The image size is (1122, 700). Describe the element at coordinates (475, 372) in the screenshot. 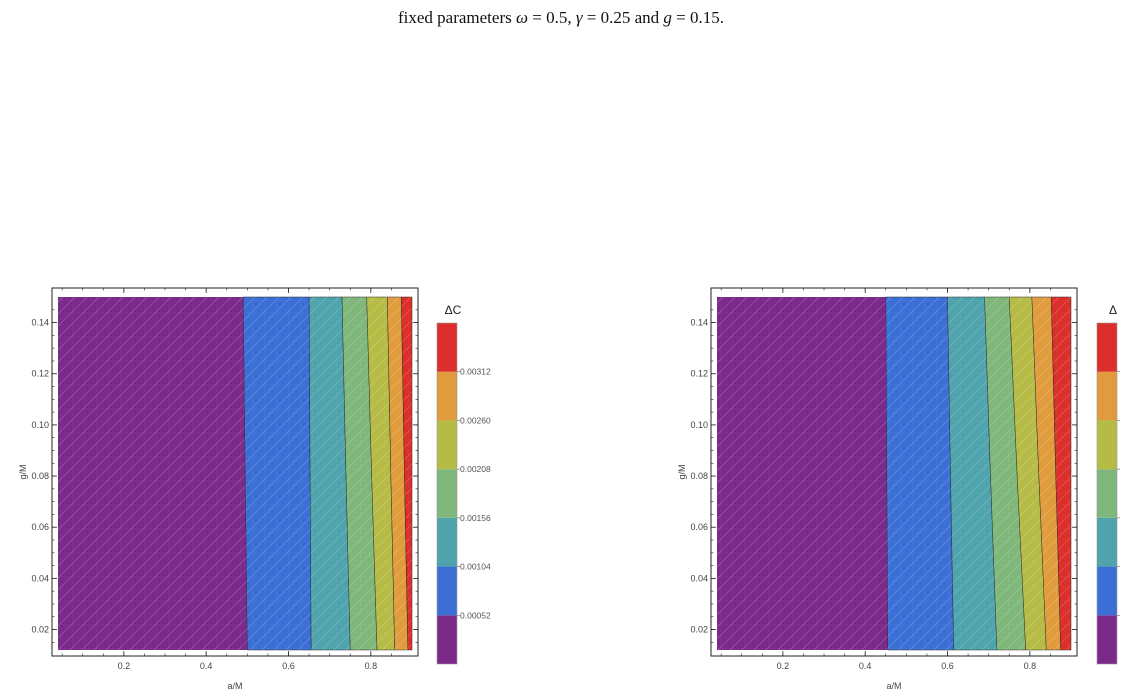

I see `legend-tick-label: 0.00312` at that location.